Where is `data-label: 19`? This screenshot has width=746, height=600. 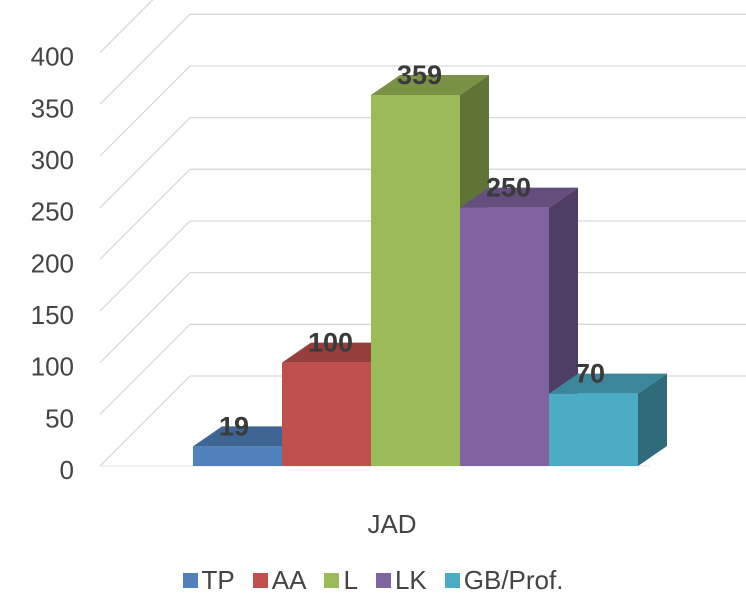
data-label: 19 is located at coordinates (234, 426).